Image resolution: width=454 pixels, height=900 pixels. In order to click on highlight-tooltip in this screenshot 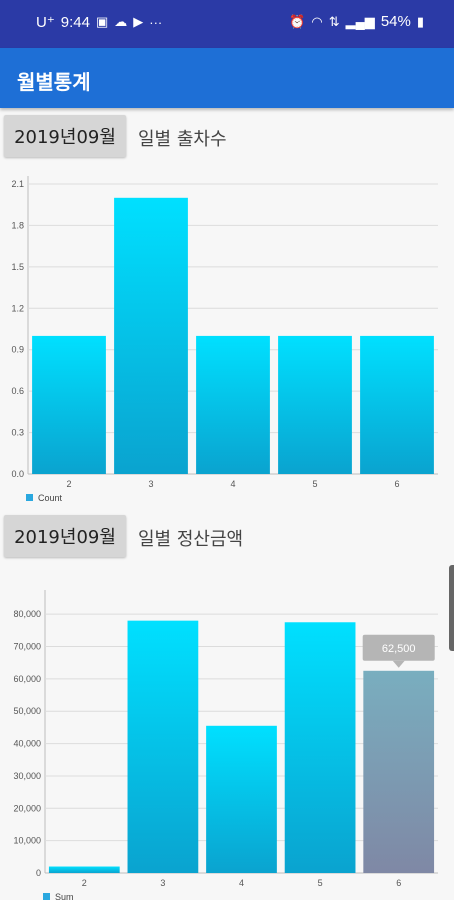, I will do `click(398, 647)`.